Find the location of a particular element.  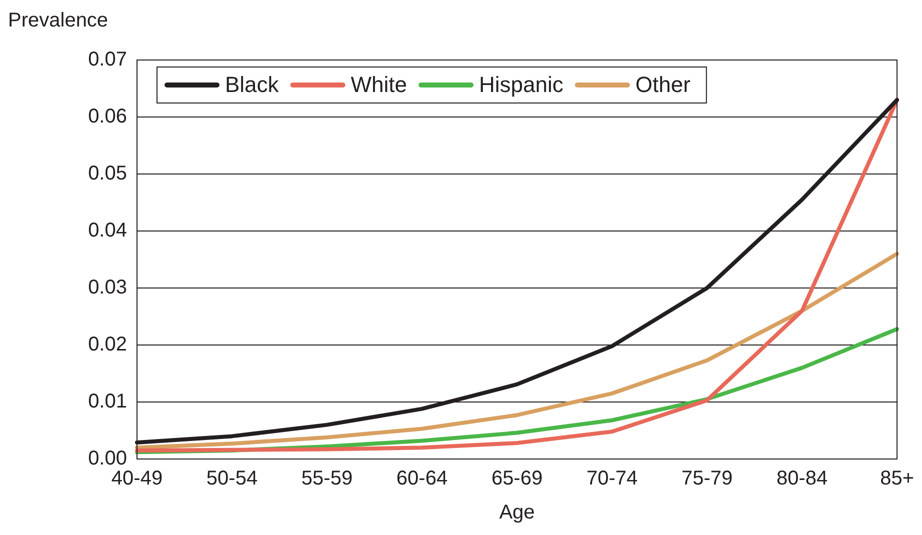

y-tick-label: 0.03 is located at coordinates (107, 287).